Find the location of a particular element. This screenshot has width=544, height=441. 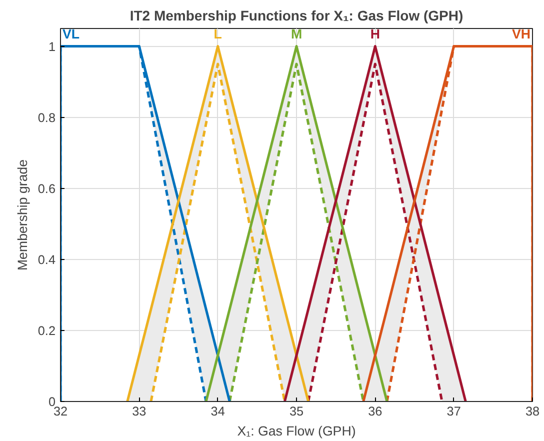

series-label: L is located at coordinates (218, 34).